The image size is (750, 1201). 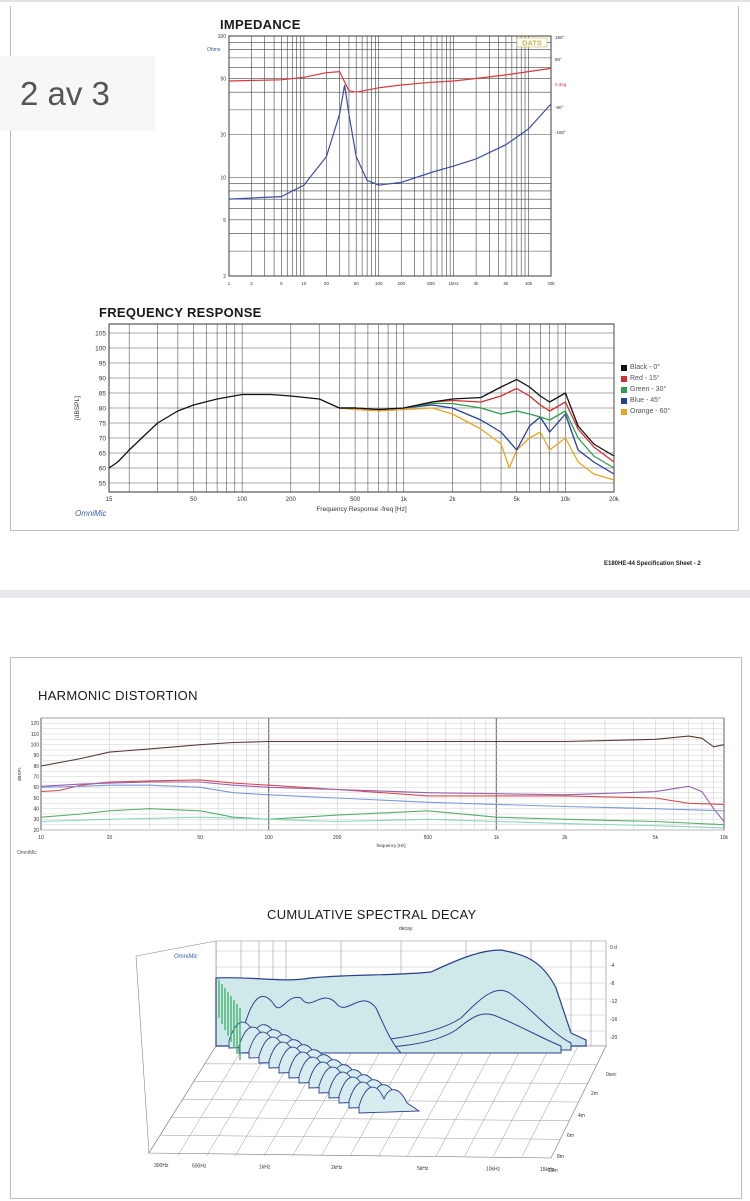 What do you see at coordinates (222, 37) in the screenshot?
I see `impedance-y-tick: 100` at bounding box center [222, 37].